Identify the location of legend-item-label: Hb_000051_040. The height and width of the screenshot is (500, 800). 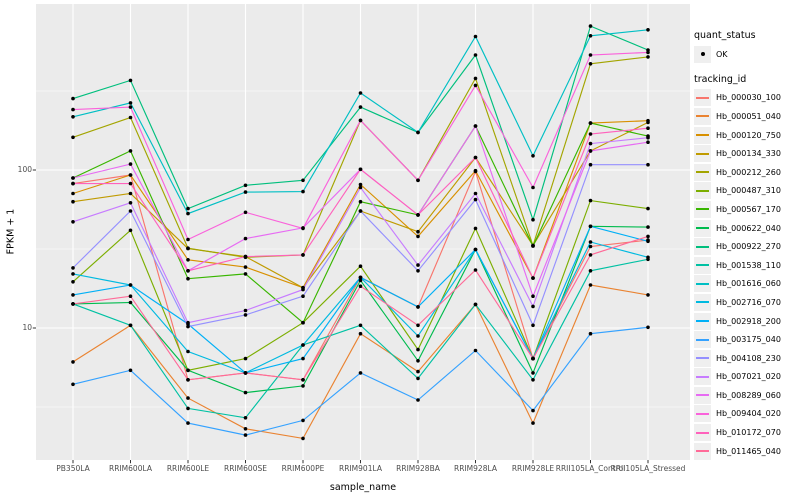
(748, 116).